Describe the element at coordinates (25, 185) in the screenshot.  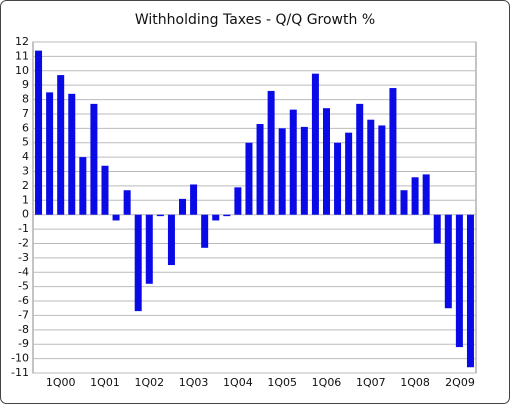
I see `y-tick-label: 2` at that location.